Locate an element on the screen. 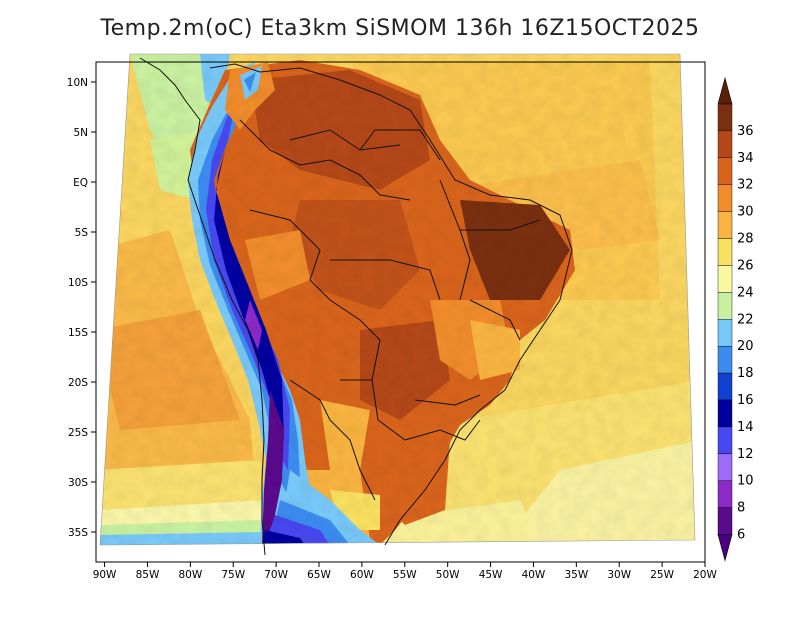 This screenshot has height=618, width=800. colorbar-over-arrow is located at coordinates (725, 90).